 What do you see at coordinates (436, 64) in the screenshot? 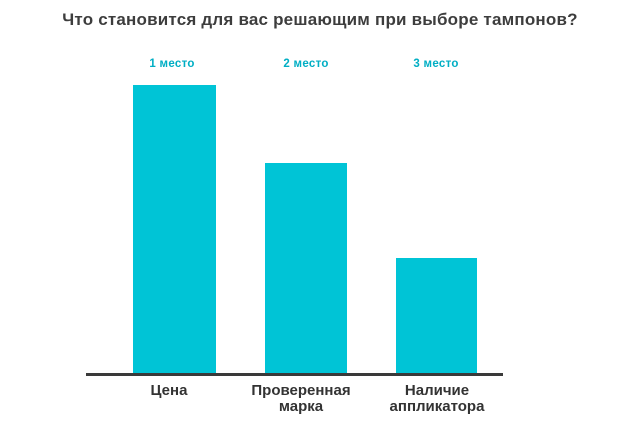
I see `rank-label-3: 3 место` at bounding box center [436, 64].